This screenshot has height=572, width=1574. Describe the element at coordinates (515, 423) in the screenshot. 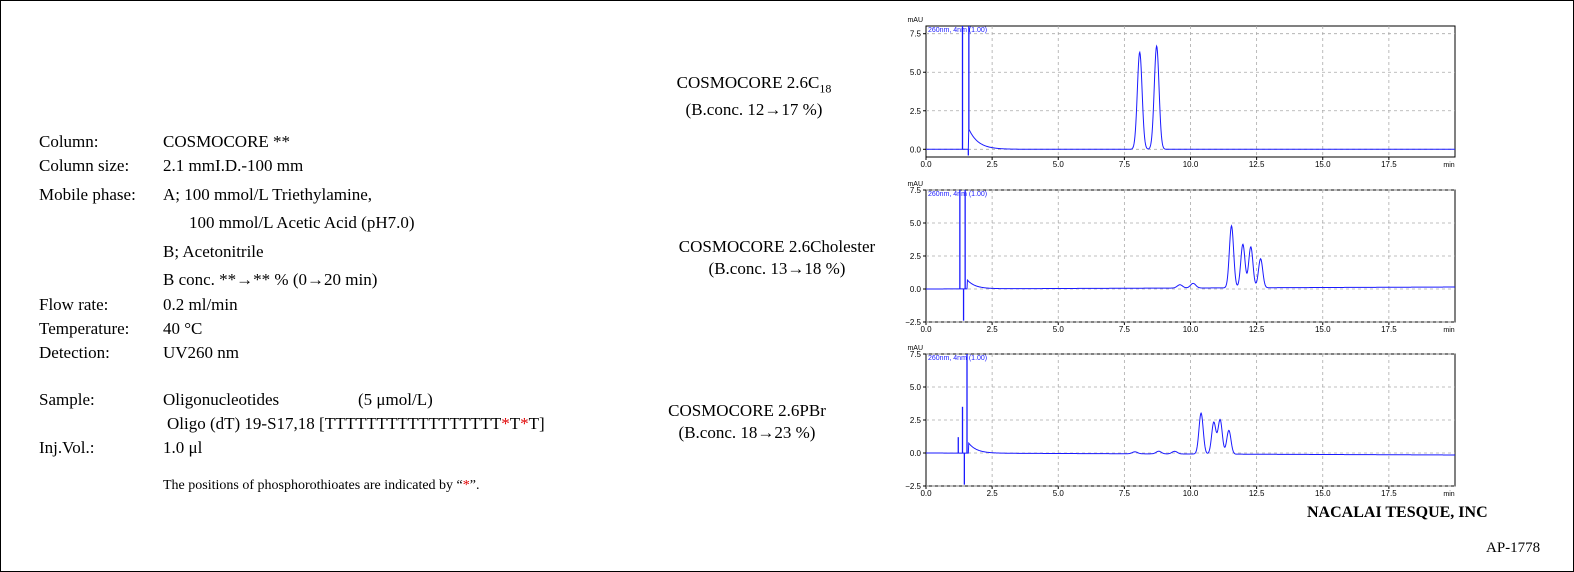

I see `oligo-t: T` at that location.